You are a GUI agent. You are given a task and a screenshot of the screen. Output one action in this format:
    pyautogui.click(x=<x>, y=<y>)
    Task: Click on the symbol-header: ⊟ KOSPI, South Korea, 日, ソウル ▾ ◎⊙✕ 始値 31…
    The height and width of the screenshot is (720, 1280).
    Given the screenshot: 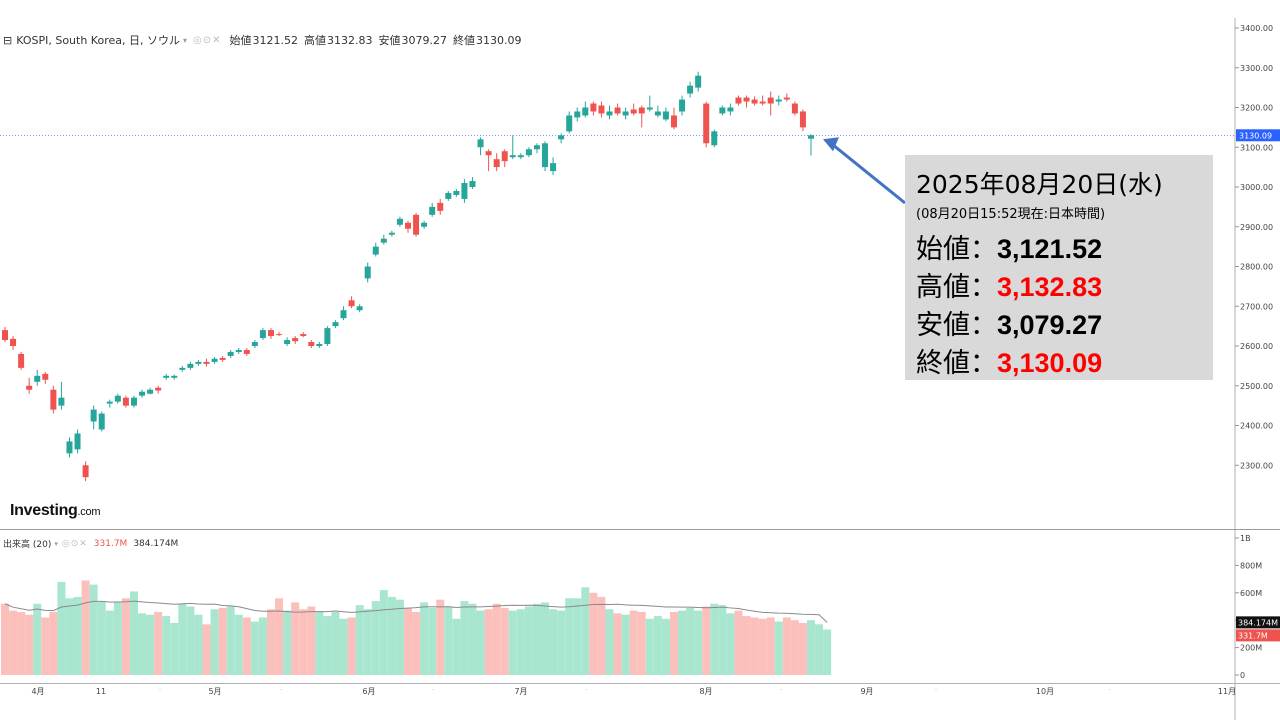 What is the action you would take?
    pyautogui.click(x=262, y=40)
    